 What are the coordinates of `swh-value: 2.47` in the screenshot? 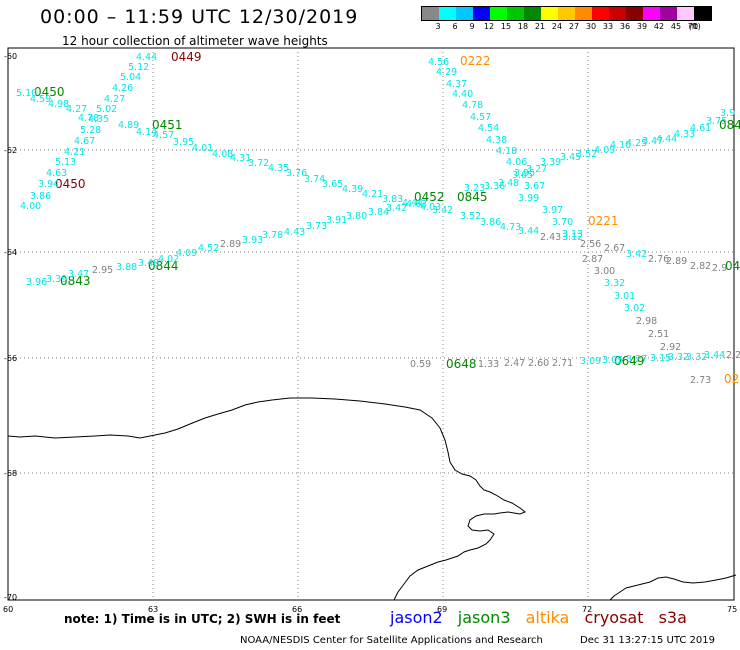 It's located at (514, 363).